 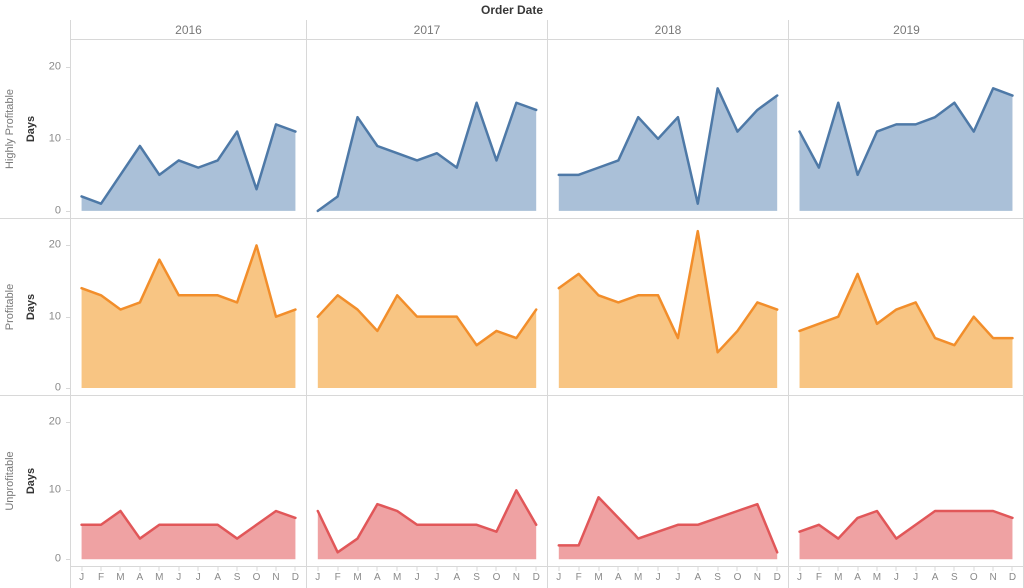 I want to click on y-tick-label: 20, so click(x=54, y=421).